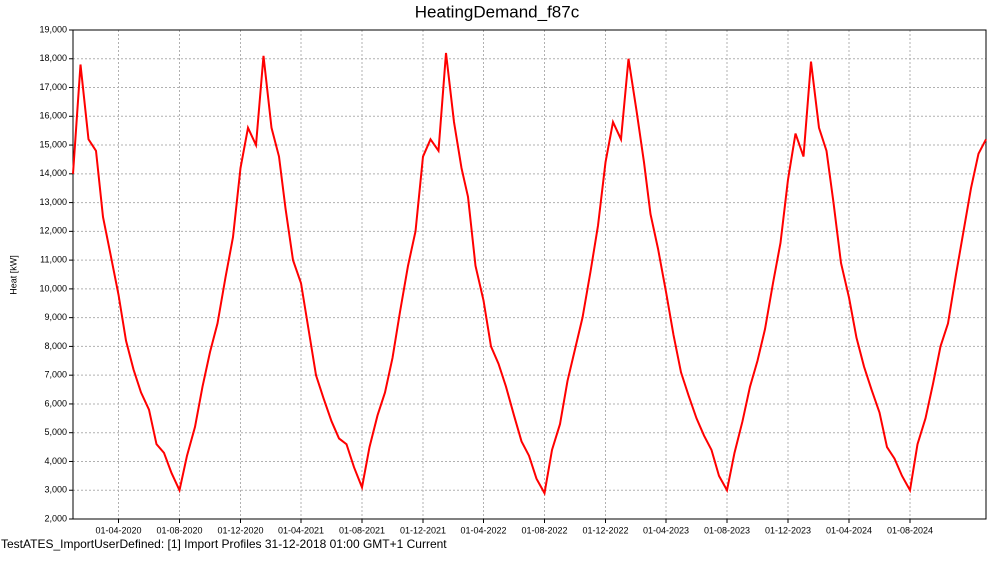 The height and width of the screenshot is (562, 995). I want to click on y-tick-label: 12,000, so click(53, 231).